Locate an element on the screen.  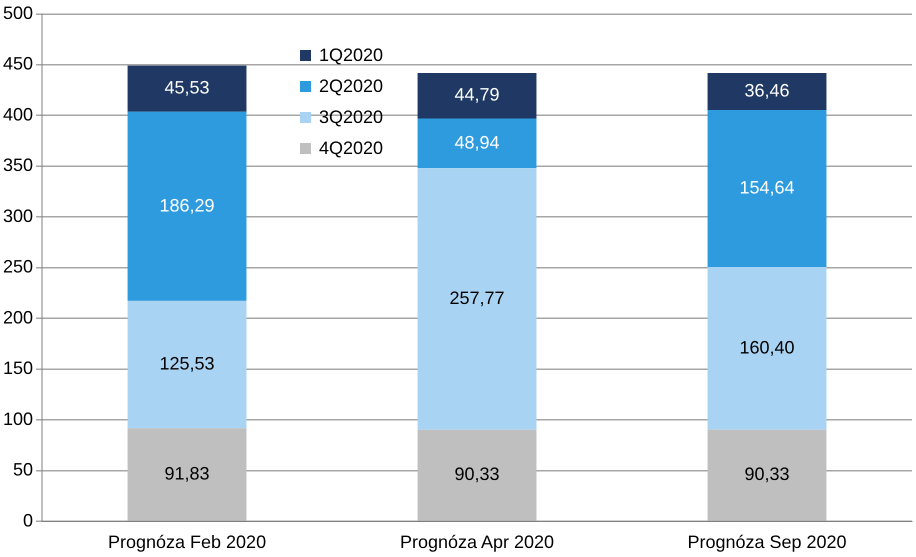
data-label: 154,64 is located at coordinates (767, 187).